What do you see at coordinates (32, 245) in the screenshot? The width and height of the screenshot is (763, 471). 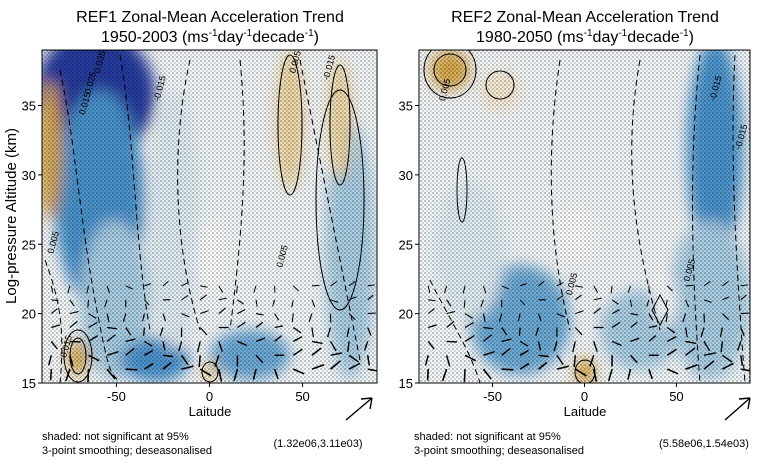 I see `y-ticks: 15 20 25 30 35` at bounding box center [32, 245].